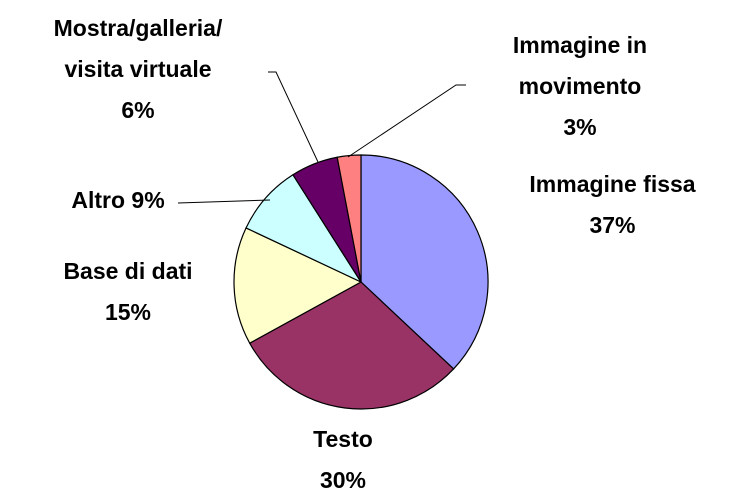 The image size is (735, 493). Describe the element at coordinates (343, 480) in the screenshot. I see `value-label: 30%` at that location.